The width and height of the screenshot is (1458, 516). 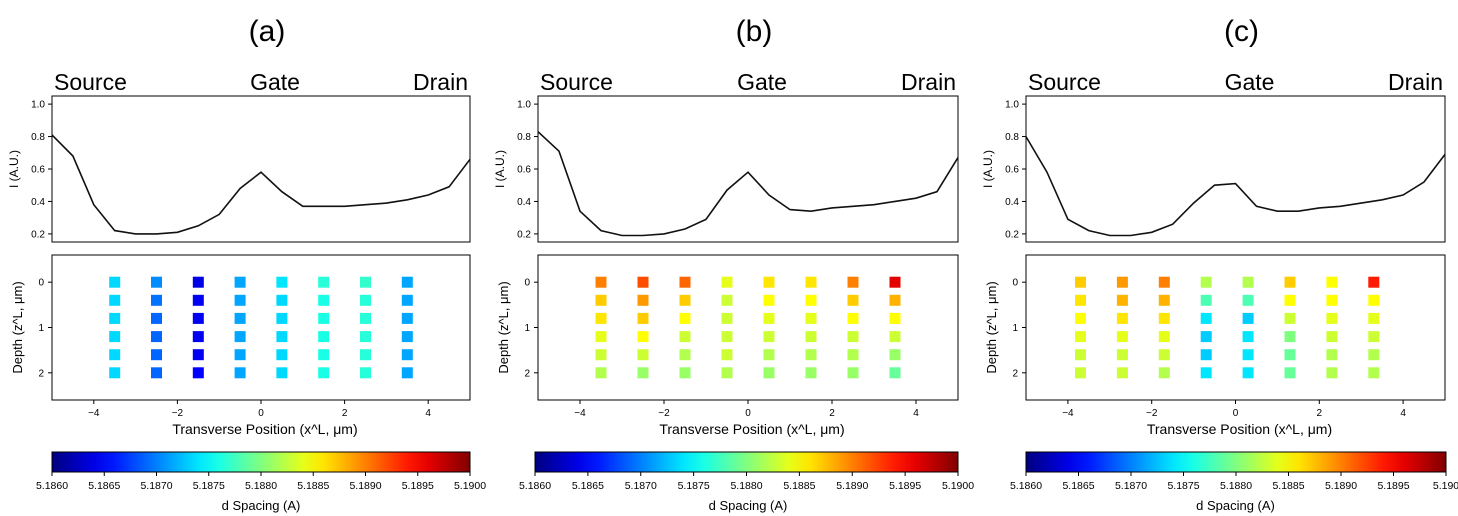 What do you see at coordinates (1250, 82) in the screenshot?
I see `gate-label: Gate` at bounding box center [1250, 82].